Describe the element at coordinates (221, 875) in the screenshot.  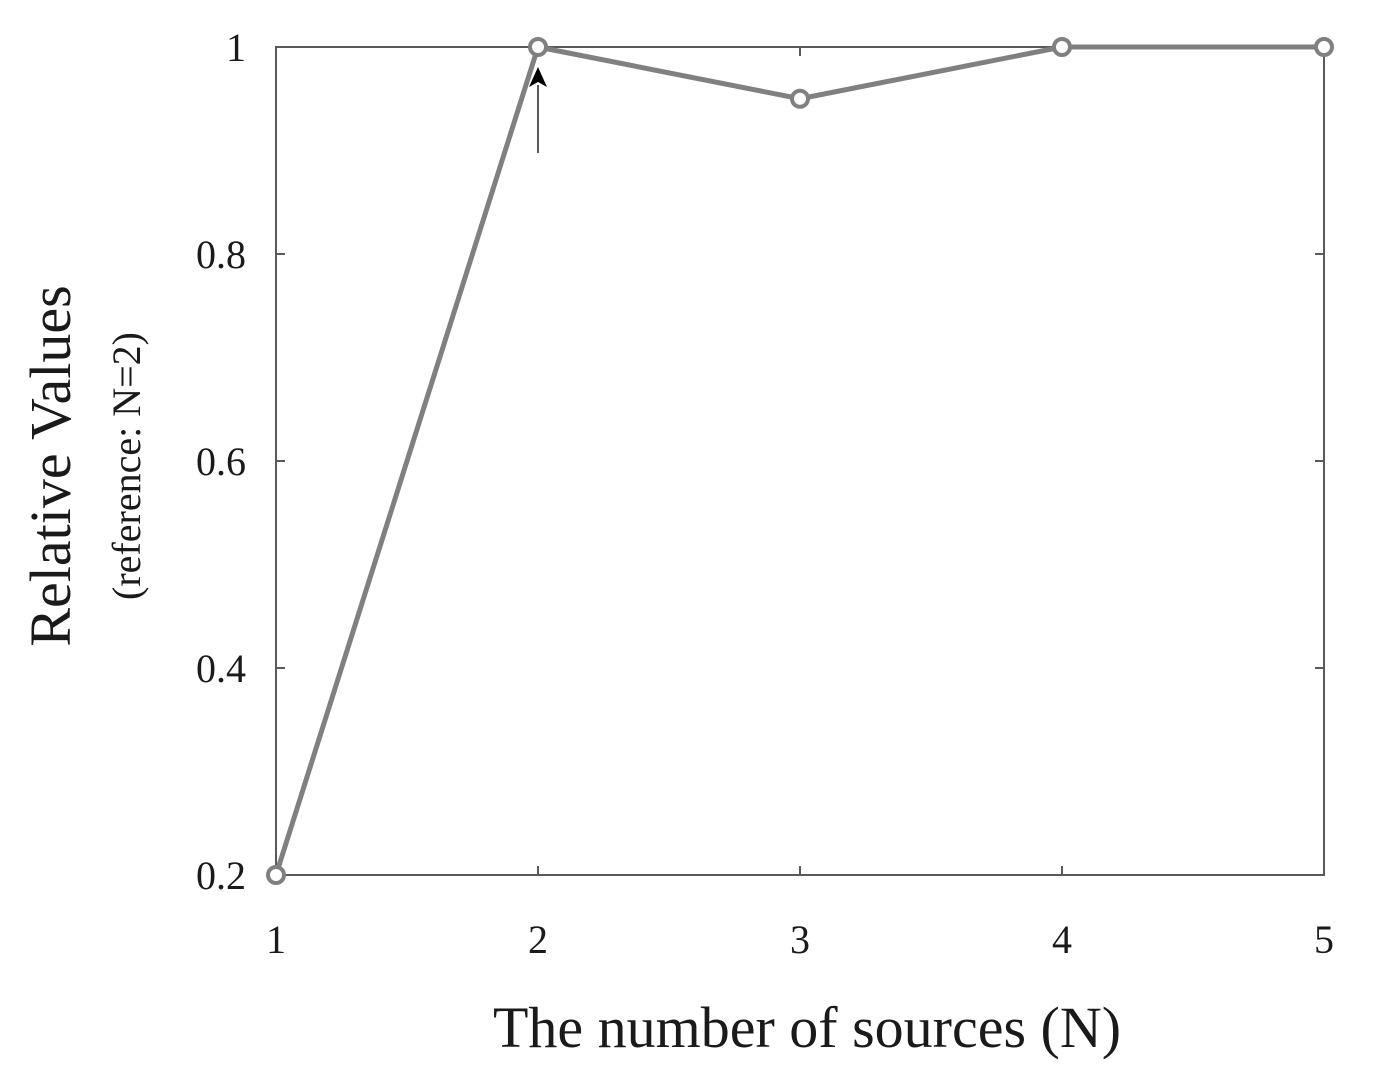
I see `y-tick-label: 0.2` at that location.